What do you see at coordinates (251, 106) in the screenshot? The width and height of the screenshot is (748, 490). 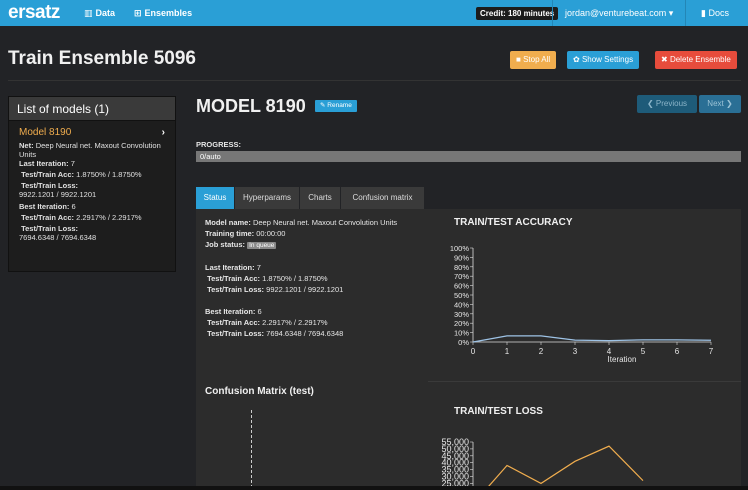 I see `model-title: MODEL 8190` at bounding box center [251, 106].